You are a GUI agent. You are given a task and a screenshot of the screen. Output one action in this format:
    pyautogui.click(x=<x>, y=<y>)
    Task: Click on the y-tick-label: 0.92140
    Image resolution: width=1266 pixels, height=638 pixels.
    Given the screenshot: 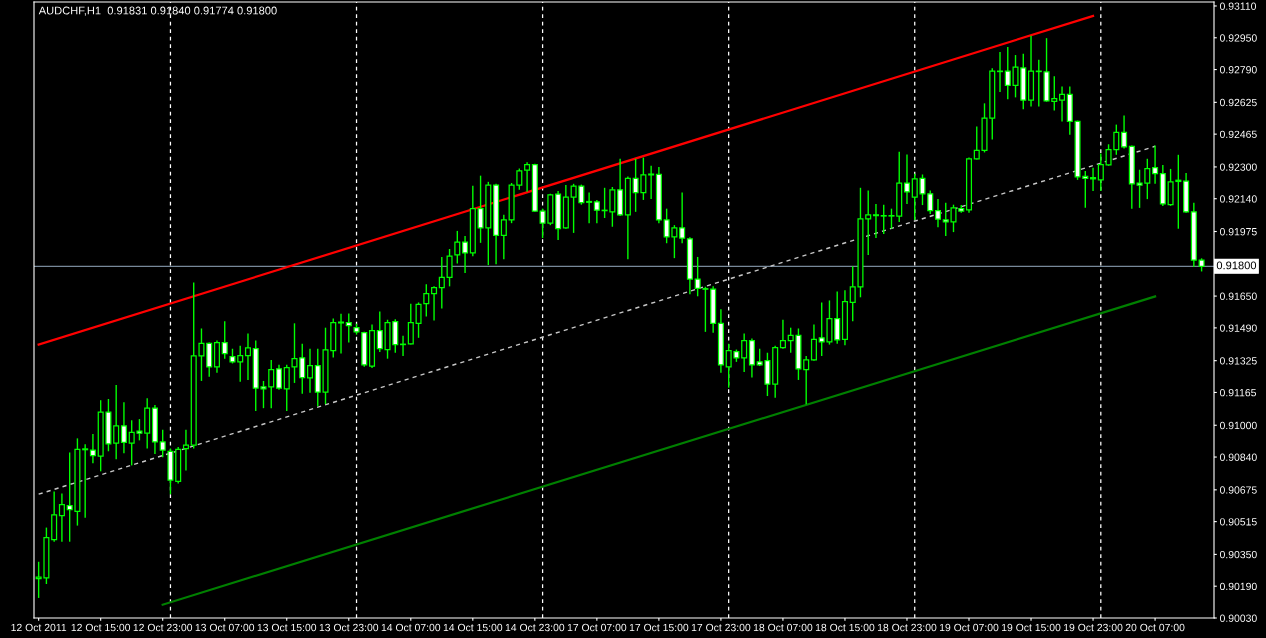 What is the action you would take?
    pyautogui.click(x=1238, y=199)
    